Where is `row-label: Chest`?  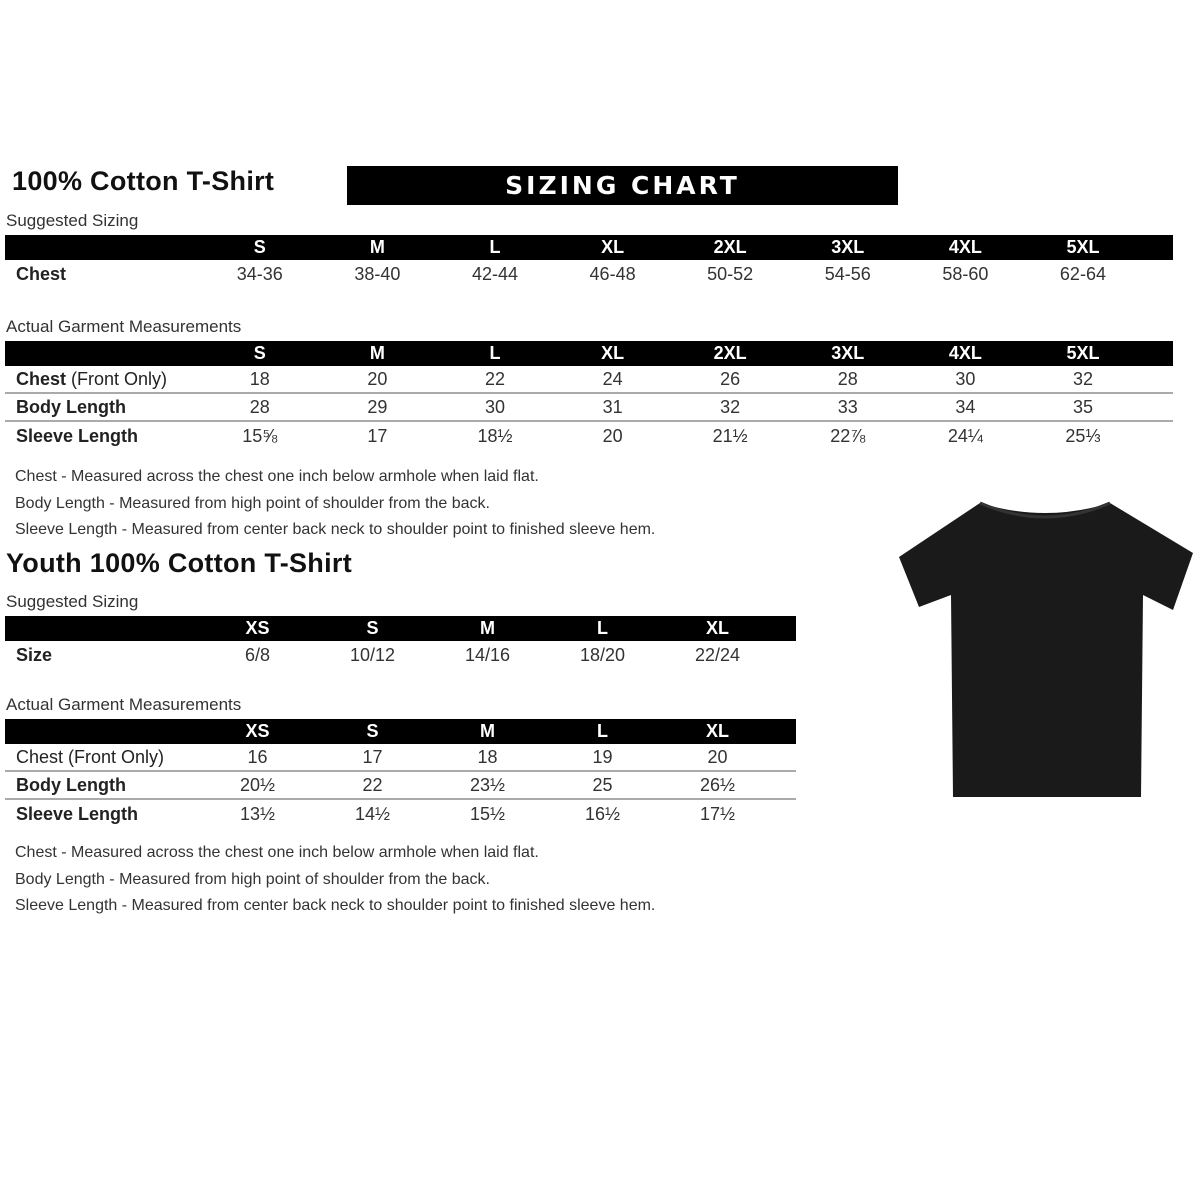 row-label: Chest is located at coordinates (103, 274).